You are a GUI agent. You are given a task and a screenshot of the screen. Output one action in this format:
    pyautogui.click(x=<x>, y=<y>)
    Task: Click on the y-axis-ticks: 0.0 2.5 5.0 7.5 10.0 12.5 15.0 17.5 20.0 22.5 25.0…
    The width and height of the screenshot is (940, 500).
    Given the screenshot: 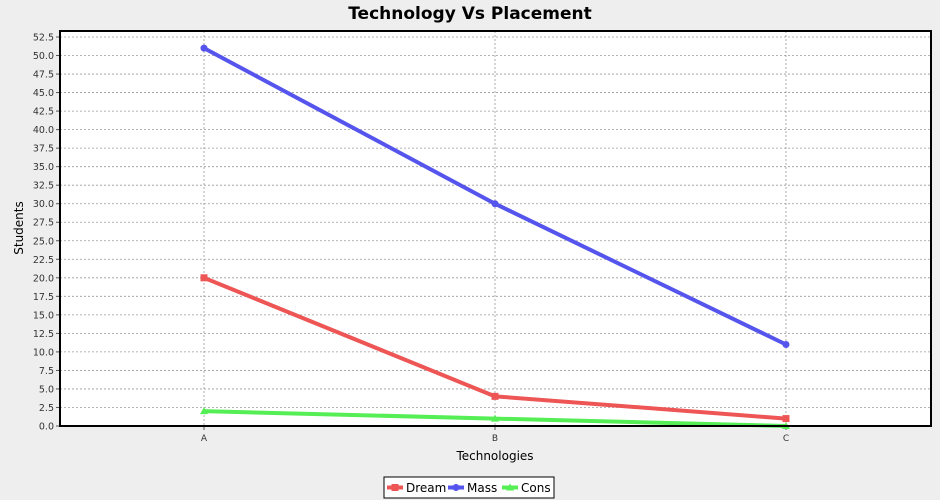 What is the action you would take?
    pyautogui.click(x=46, y=233)
    